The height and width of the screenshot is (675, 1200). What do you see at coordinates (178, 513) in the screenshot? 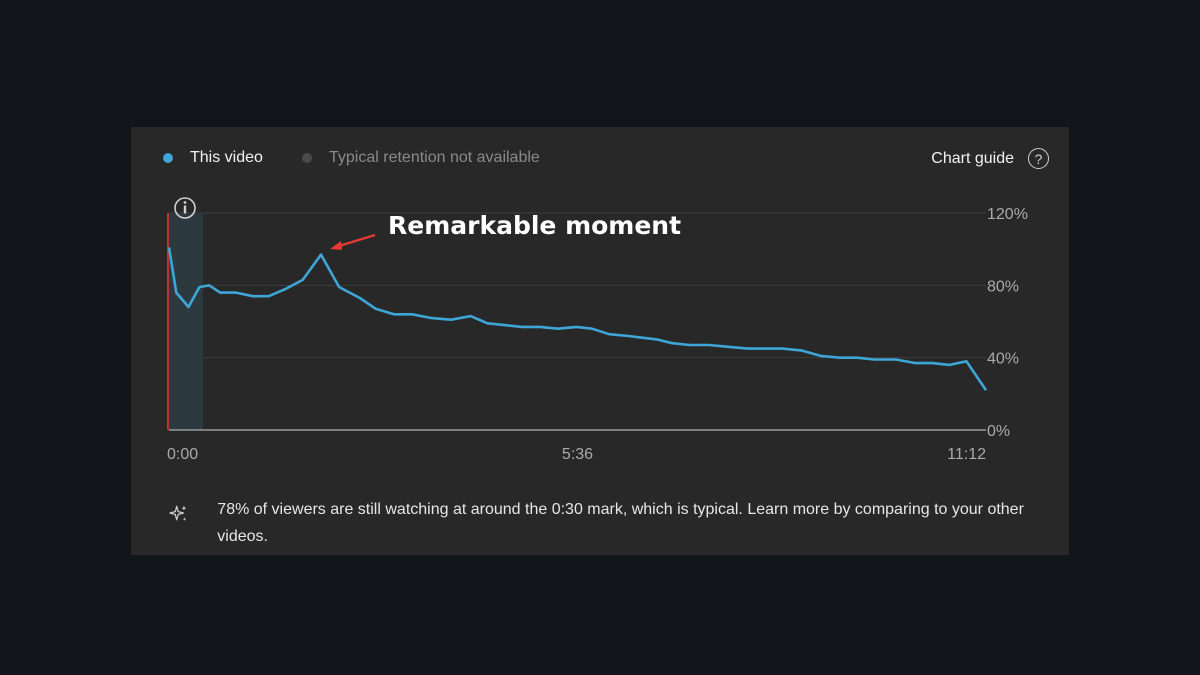
I see `sparkle-icon` at bounding box center [178, 513].